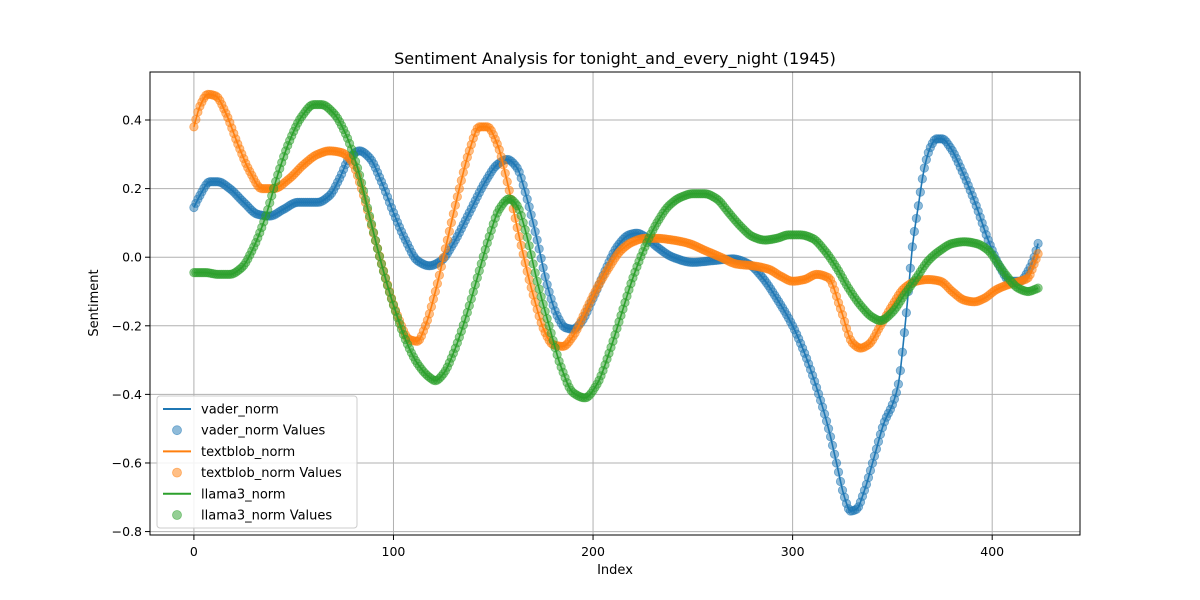 The width and height of the screenshot is (1200, 600). Describe the element at coordinates (243, 494) in the screenshot. I see `legend-label: llama3_norm` at that location.